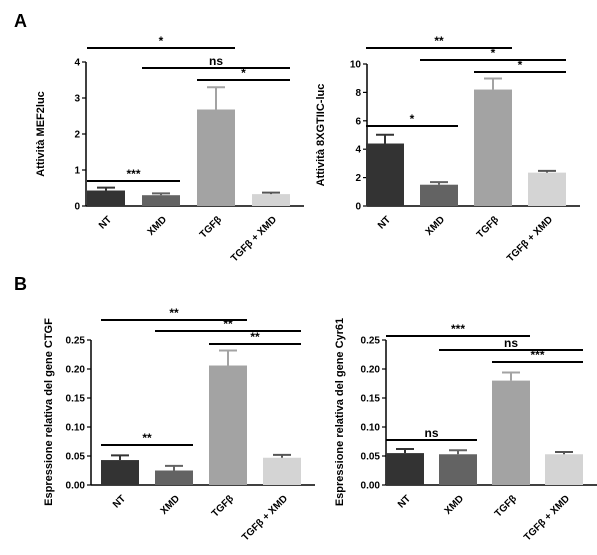 The height and width of the screenshot is (555, 597). I want to click on y-axis-title: Espressione relativa del gene Cyr61, so click(340, 412).